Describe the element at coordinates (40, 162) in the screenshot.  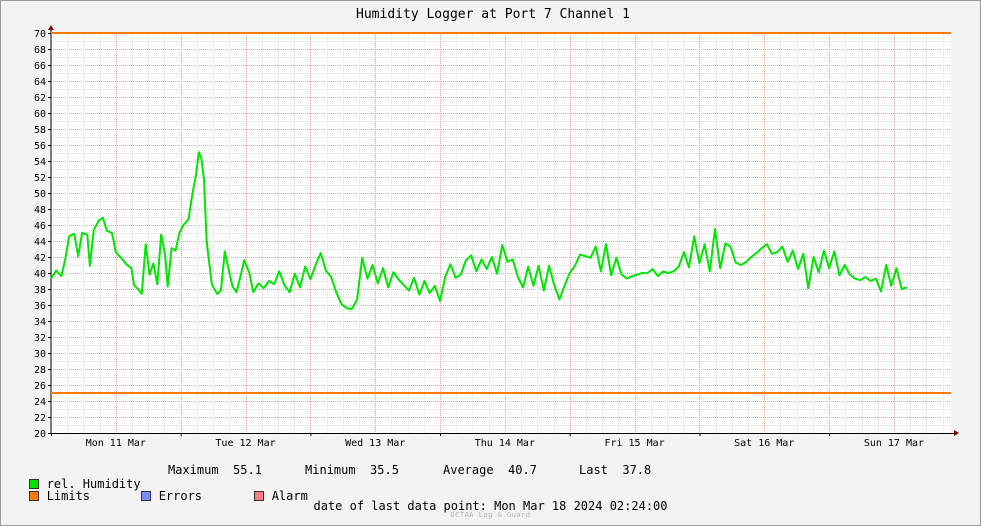
I see `y-tick-label: 54` at that location.